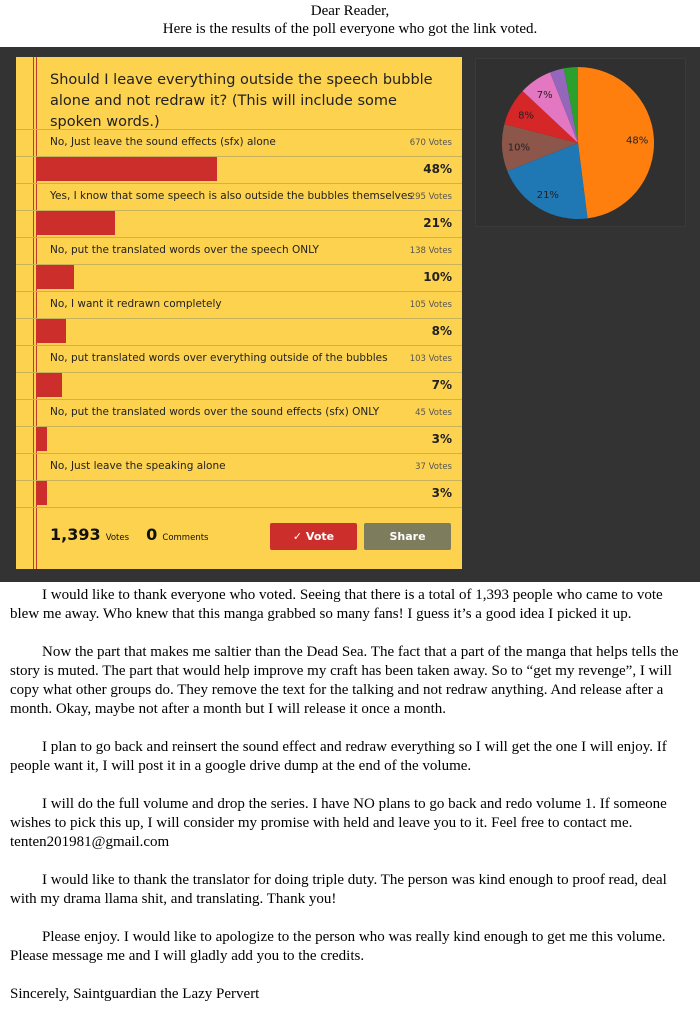  I want to click on share-button: Share, so click(407, 536).